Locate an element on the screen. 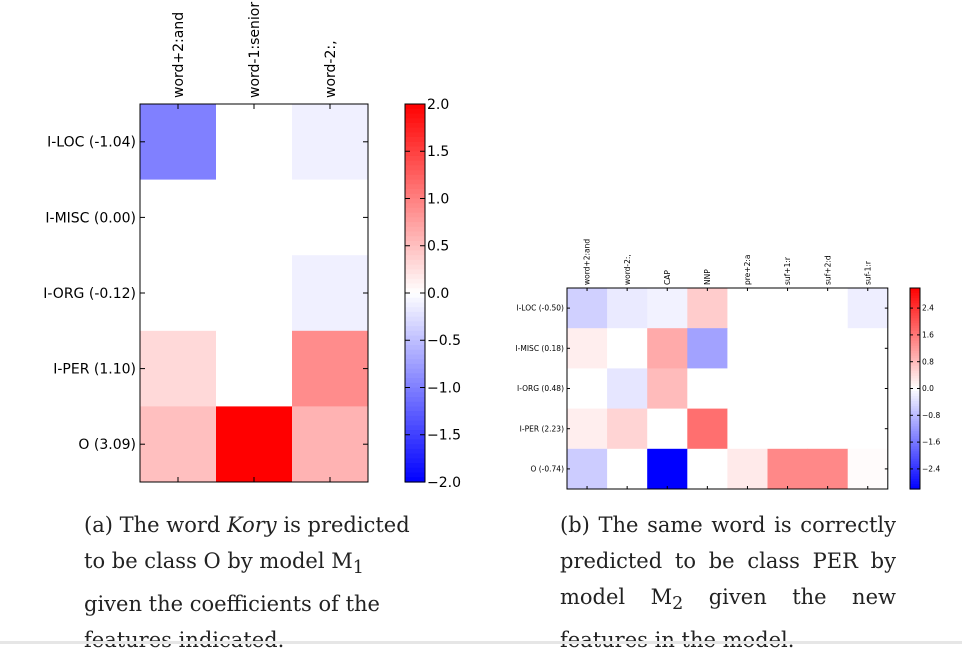 This screenshot has height=658, width=962. colorbar-tick-label: −1.6 is located at coordinates (931, 442).